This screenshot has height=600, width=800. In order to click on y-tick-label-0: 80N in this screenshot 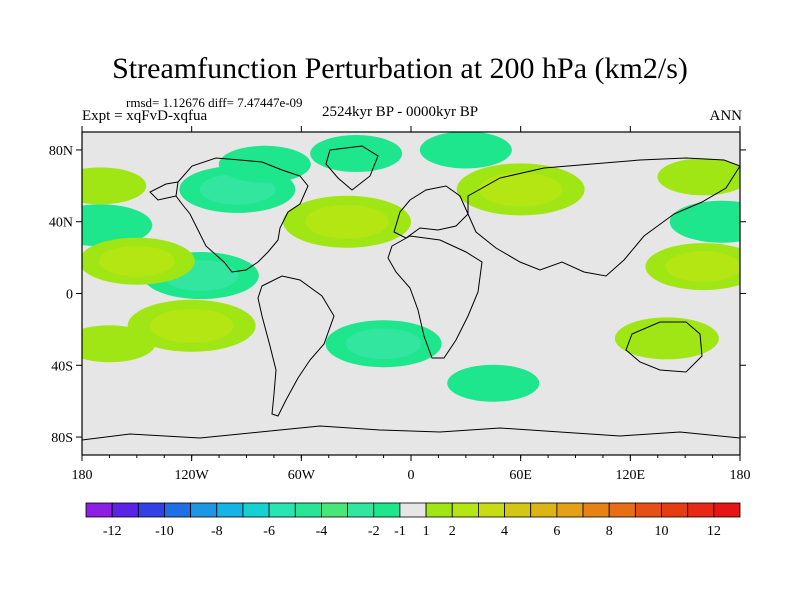, I will do `click(61, 151)`.